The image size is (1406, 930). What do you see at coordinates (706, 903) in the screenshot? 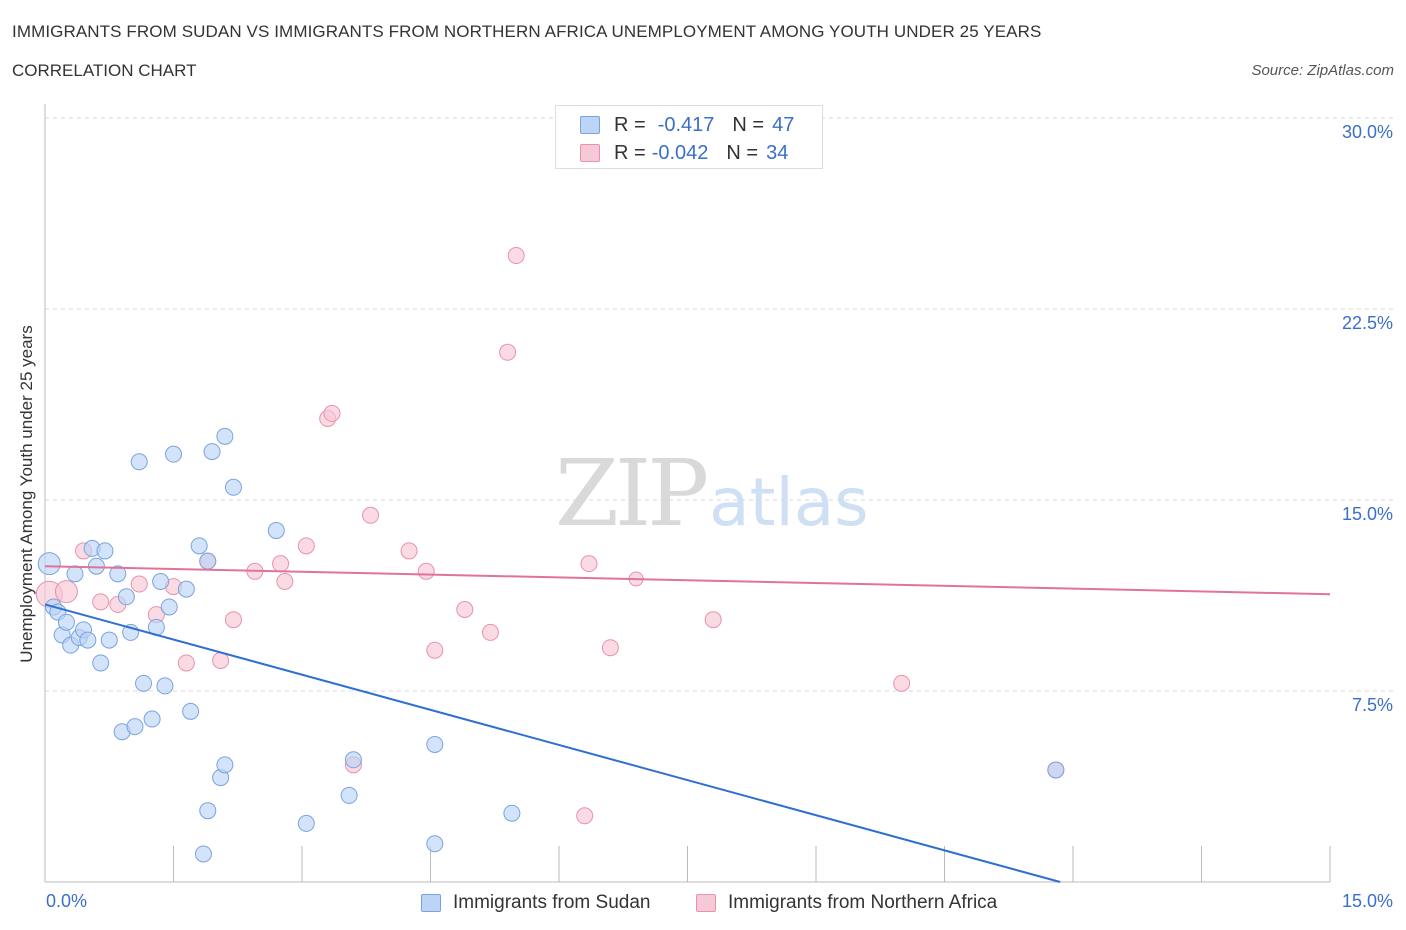
I see `bottom-legend-swatch-nafrica` at bounding box center [706, 903].